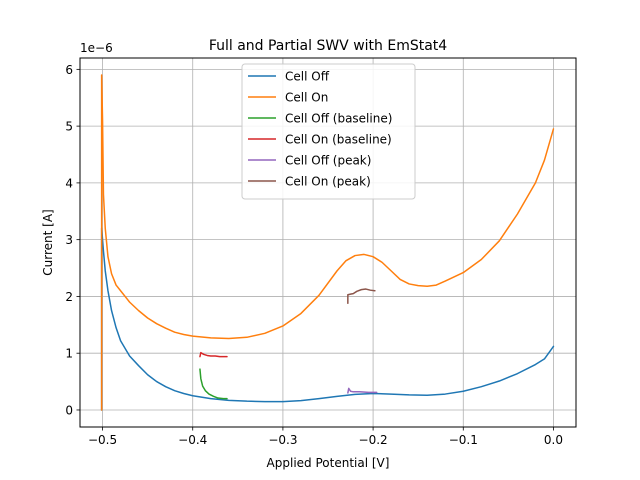 This screenshot has height=480, width=640. I want to click on y-axis-label: Current [A], so click(48, 242).